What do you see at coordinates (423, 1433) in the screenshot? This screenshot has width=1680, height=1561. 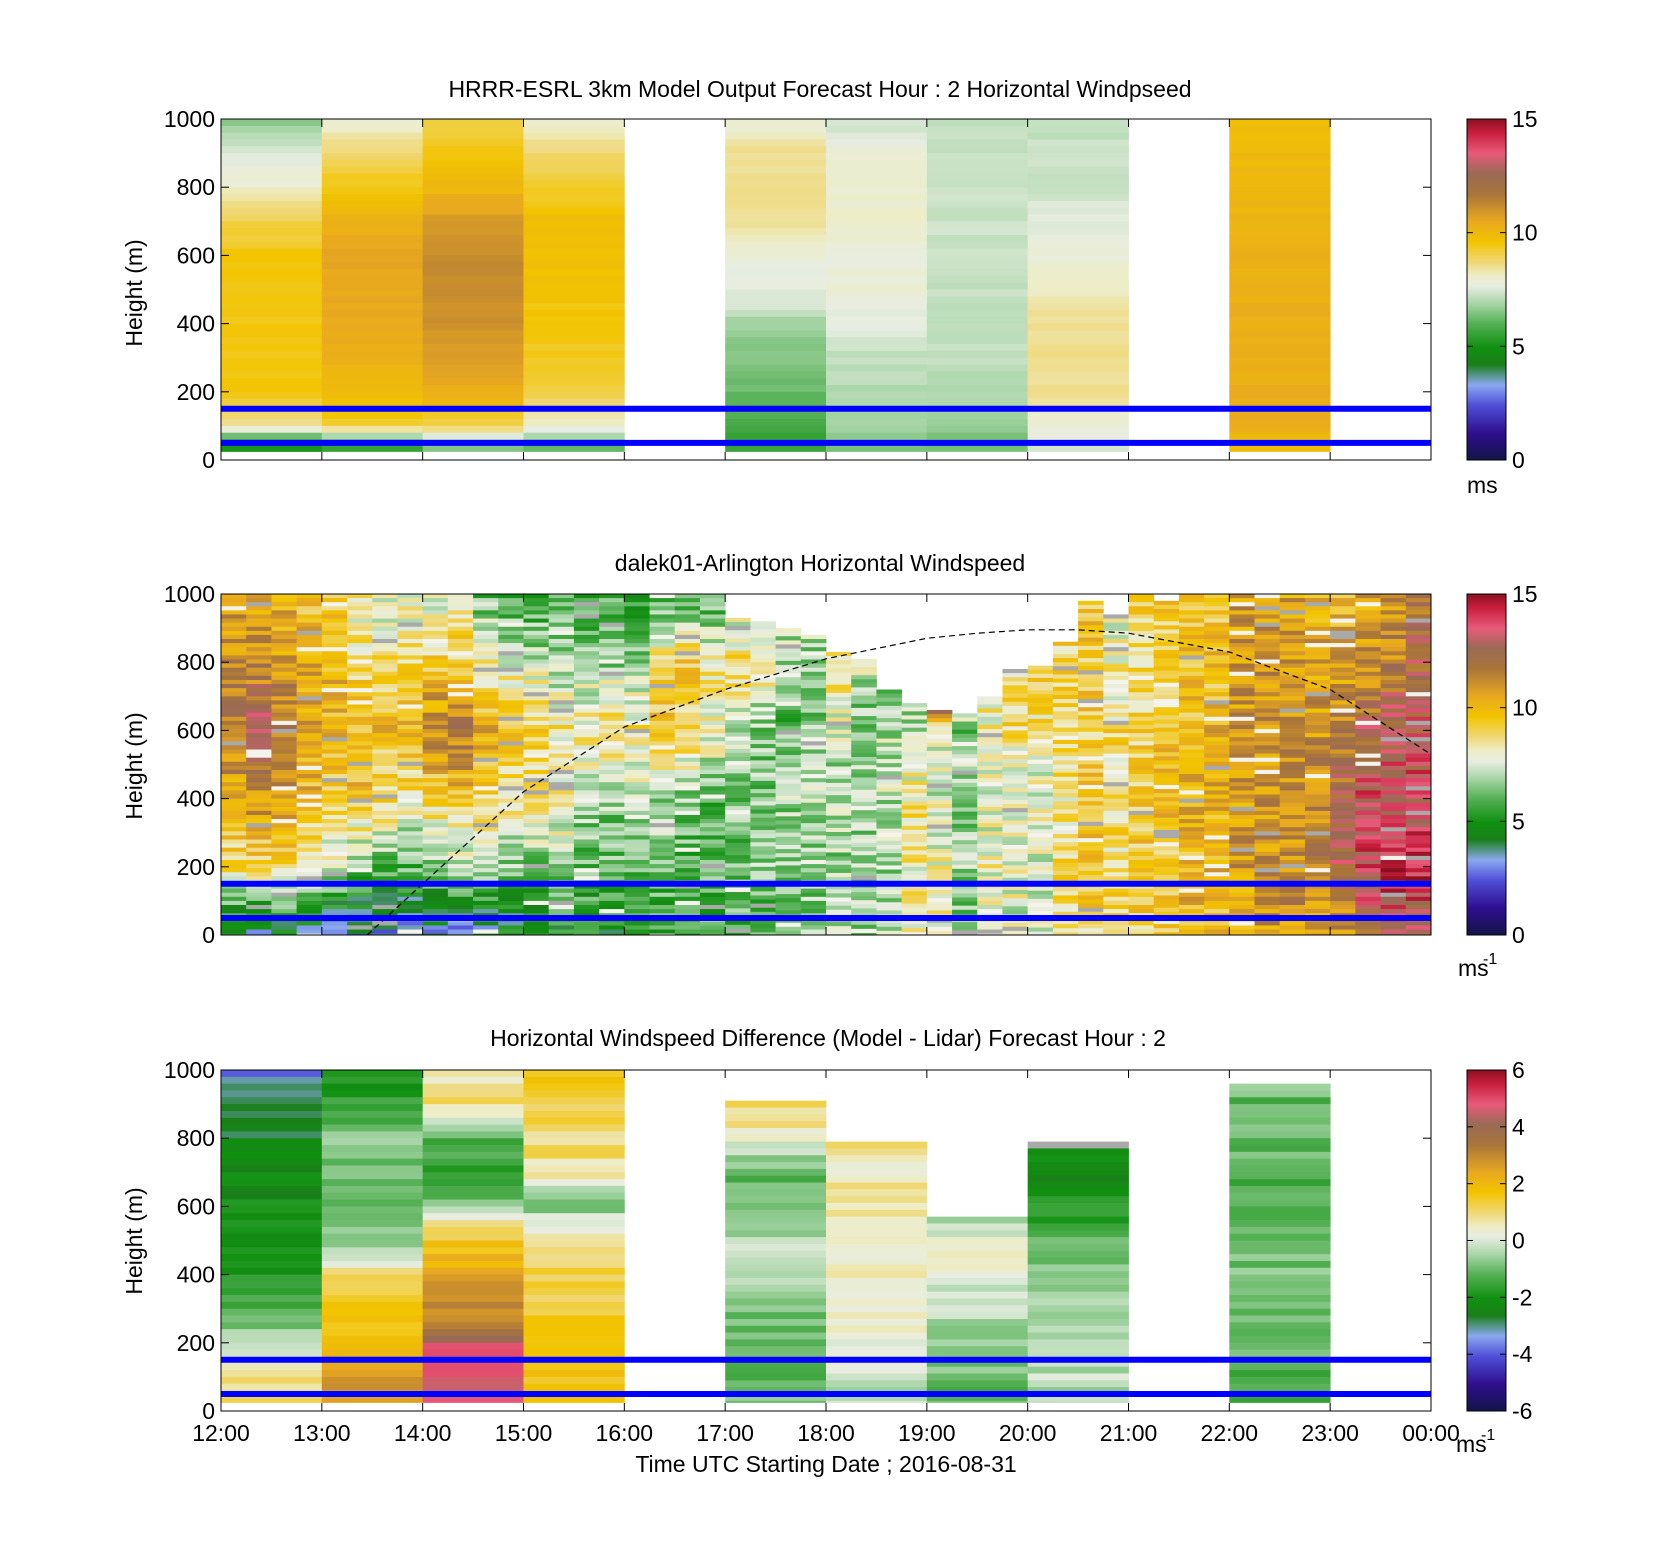 I see `x-tick-label: 14:00` at bounding box center [423, 1433].